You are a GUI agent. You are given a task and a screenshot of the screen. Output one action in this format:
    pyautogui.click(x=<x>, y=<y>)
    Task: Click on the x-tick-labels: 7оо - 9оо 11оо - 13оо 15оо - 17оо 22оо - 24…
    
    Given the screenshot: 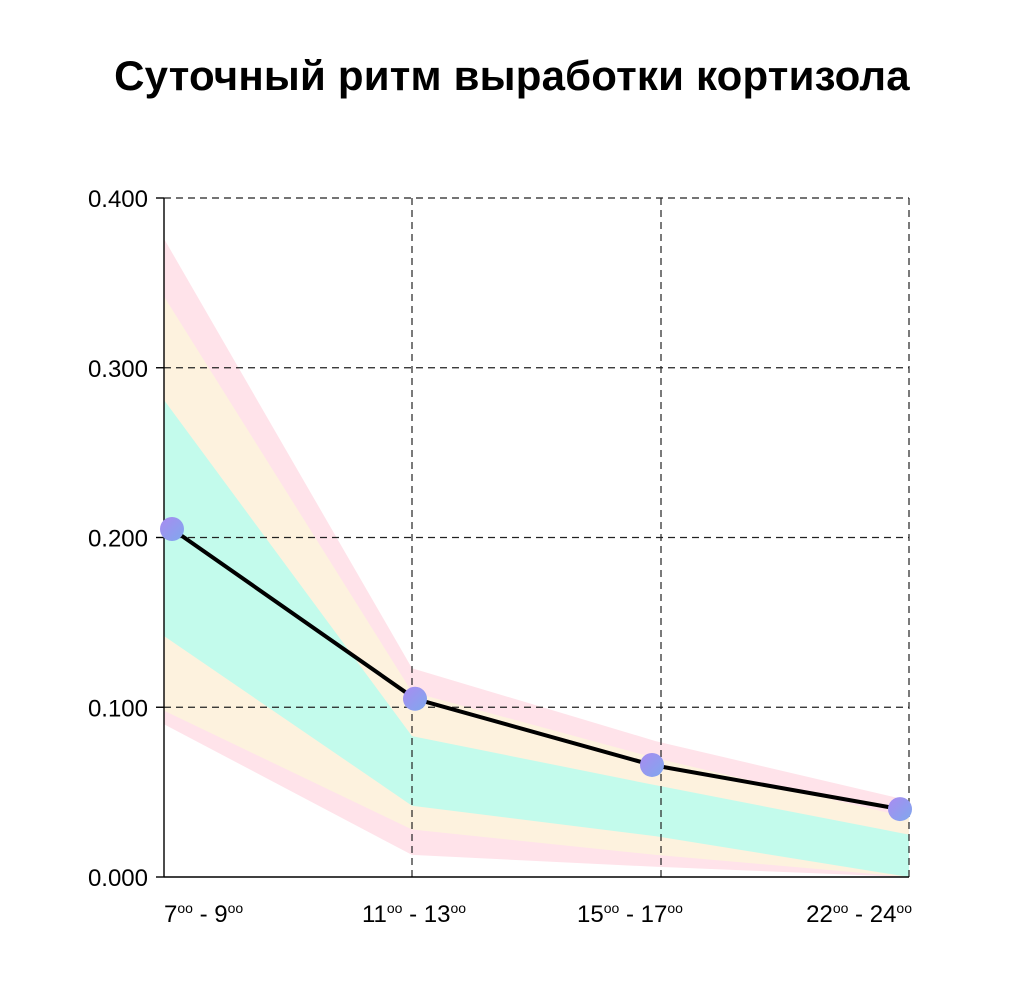 What is the action you would take?
    pyautogui.click(x=538, y=914)
    